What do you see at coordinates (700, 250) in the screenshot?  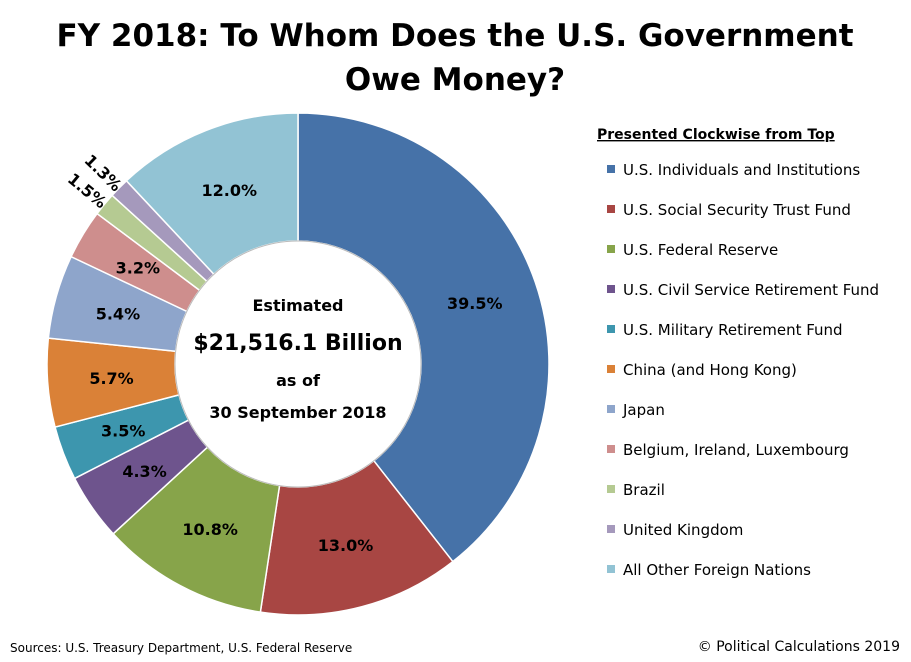 I see `legend-item-2: U.S. Federal Reserve` at bounding box center [700, 250].